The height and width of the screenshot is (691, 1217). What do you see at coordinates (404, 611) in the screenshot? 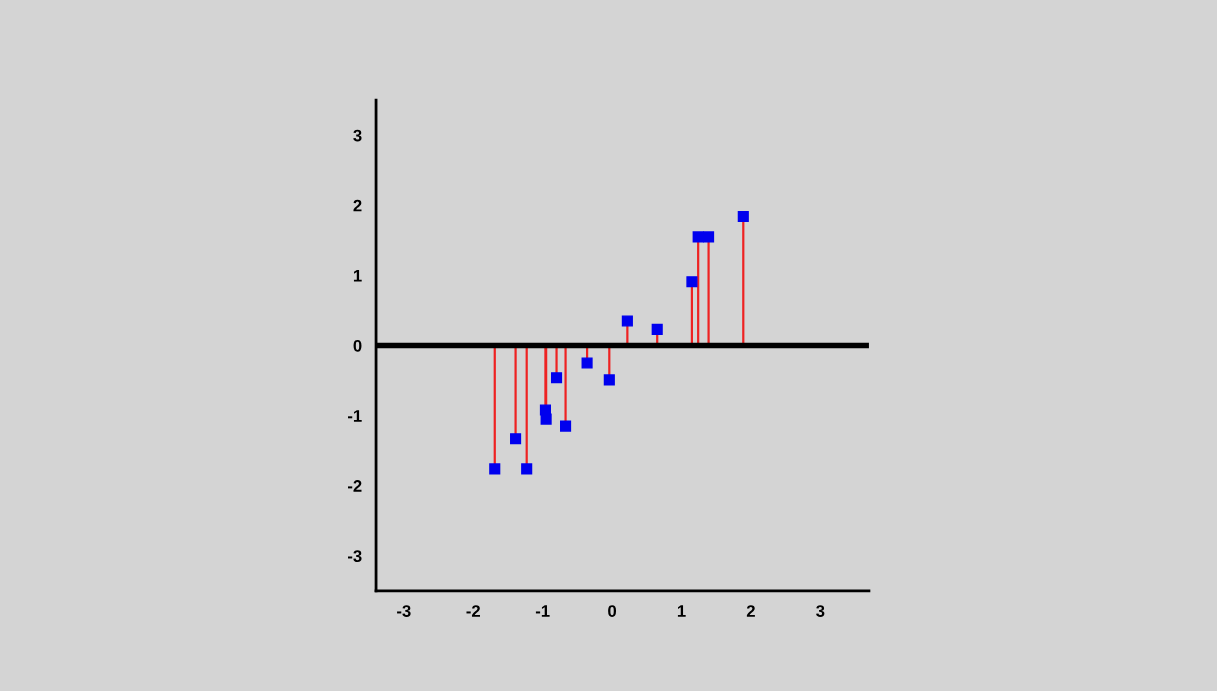
I see `x-tick-label: -3` at bounding box center [404, 611].